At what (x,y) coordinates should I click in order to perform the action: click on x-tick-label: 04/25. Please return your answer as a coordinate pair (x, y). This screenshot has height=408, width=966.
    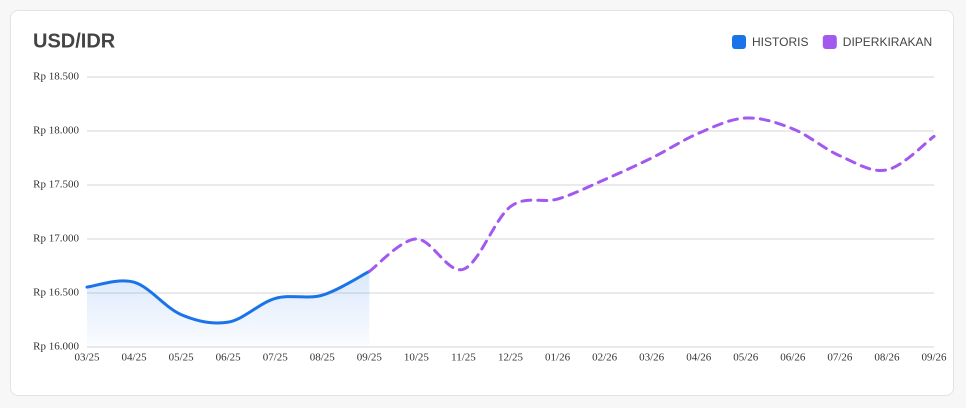
    Looking at the image, I should click on (135, 358).